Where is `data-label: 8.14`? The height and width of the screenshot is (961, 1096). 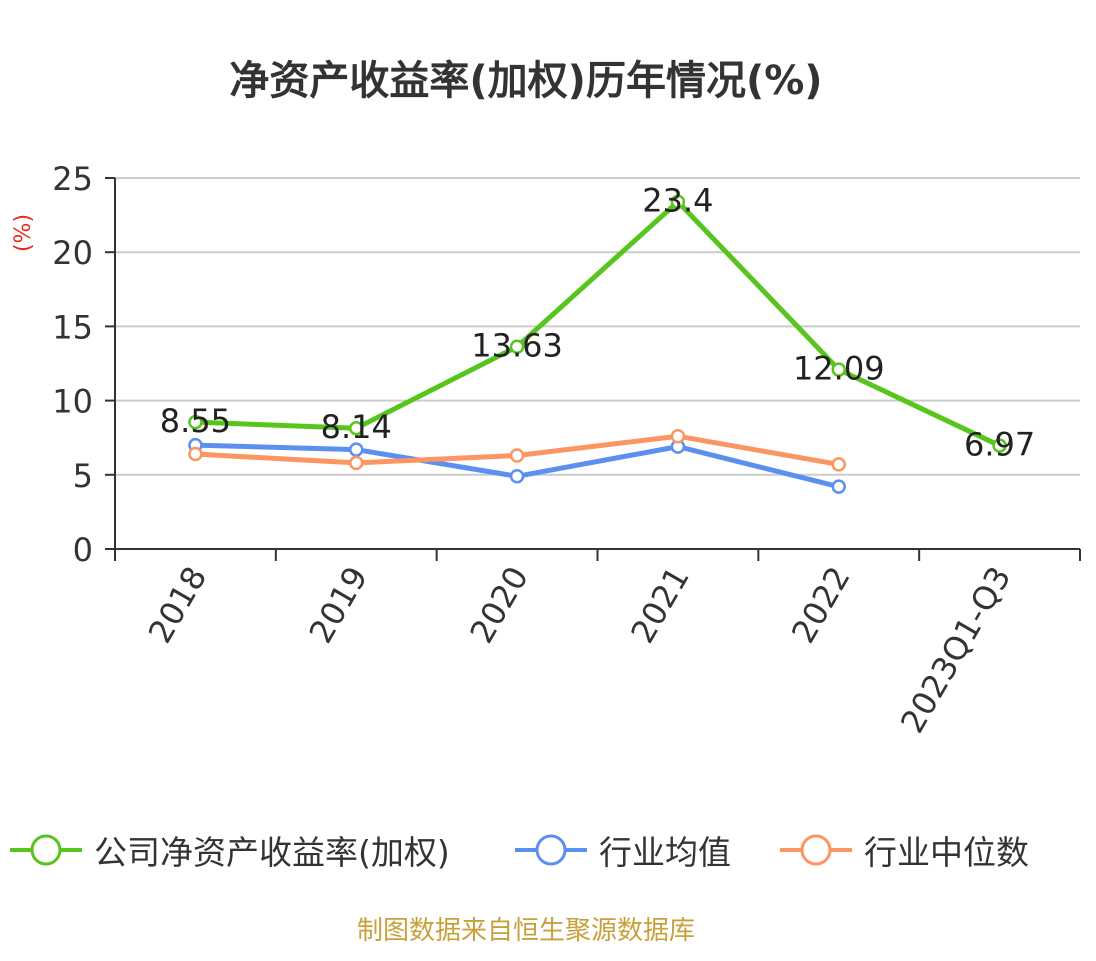 data-label: 8.14 is located at coordinates (356, 427).